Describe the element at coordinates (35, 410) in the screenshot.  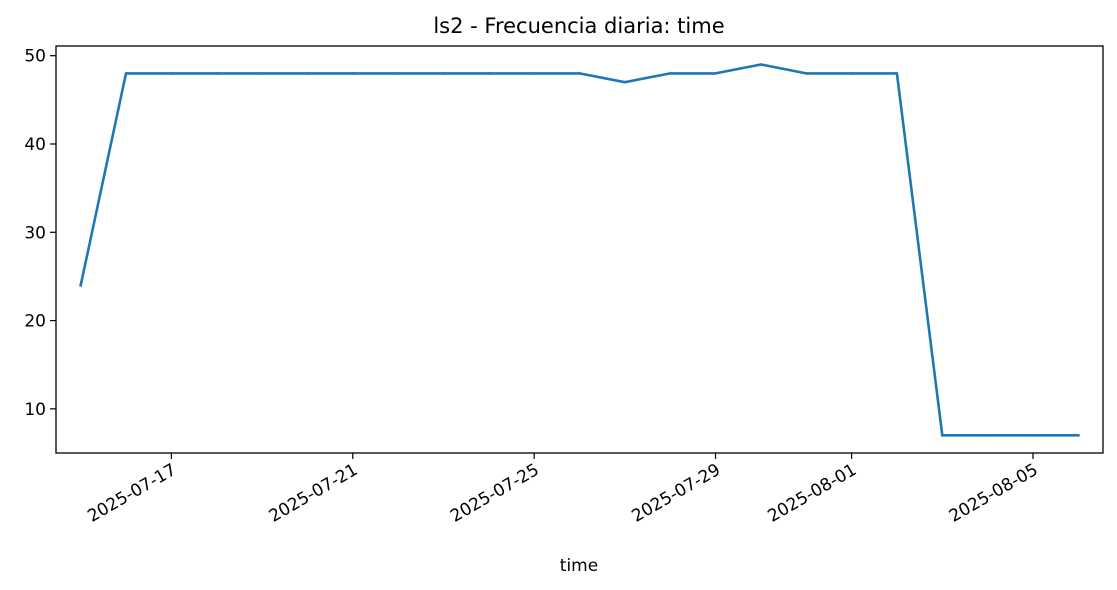
I see `y-tick-label: 10` at that location.